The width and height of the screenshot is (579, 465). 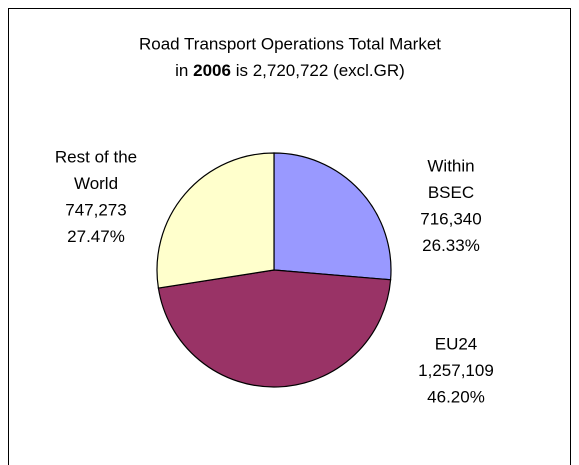 What do you see at coordinates (320, 70) in the screenshot?
I see `subtitle-part: is 2,720,722 (excl.GR)` at bounding box center [320, 70].